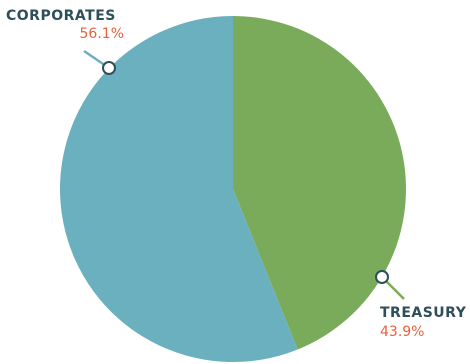  I want to click on slice-value-corporates: 56.1%, so click(102, 34).